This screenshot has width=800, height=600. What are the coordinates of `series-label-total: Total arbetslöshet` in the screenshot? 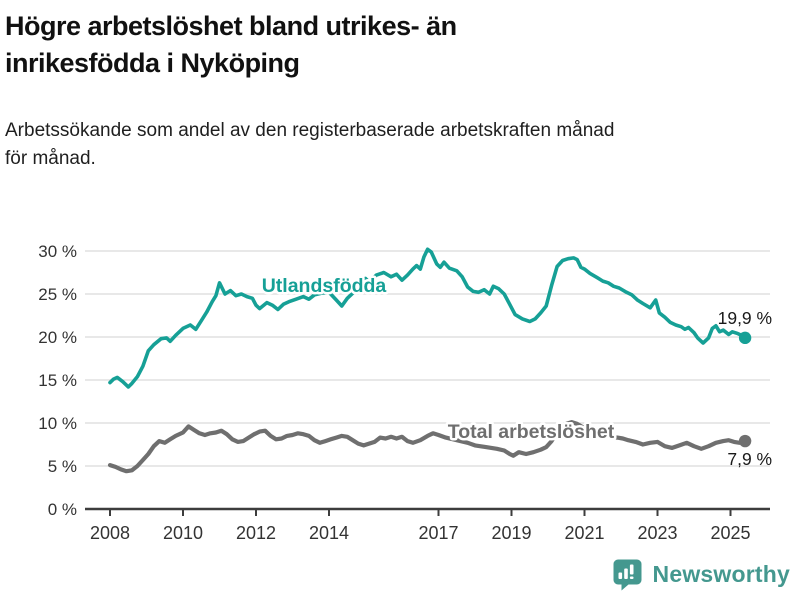 It's located at (531, 432).